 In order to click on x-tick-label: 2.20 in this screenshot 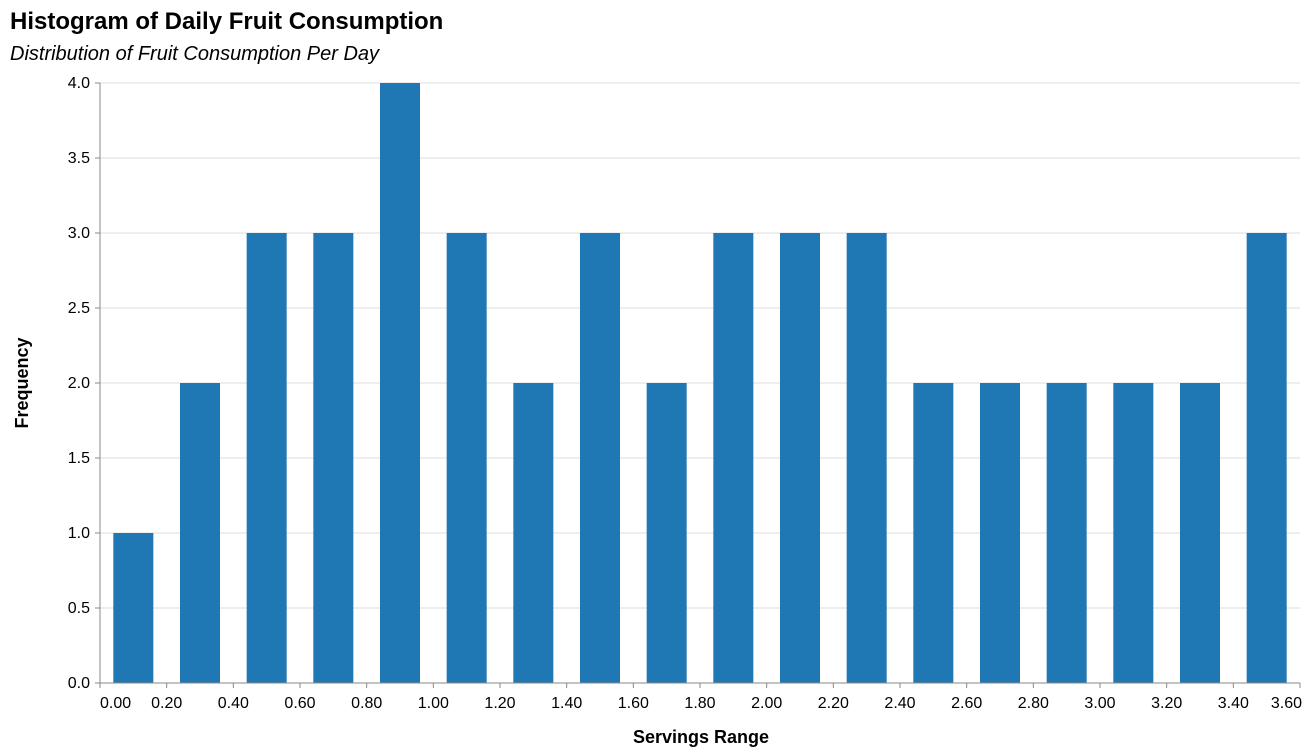, I will do `click(833, 703)`.